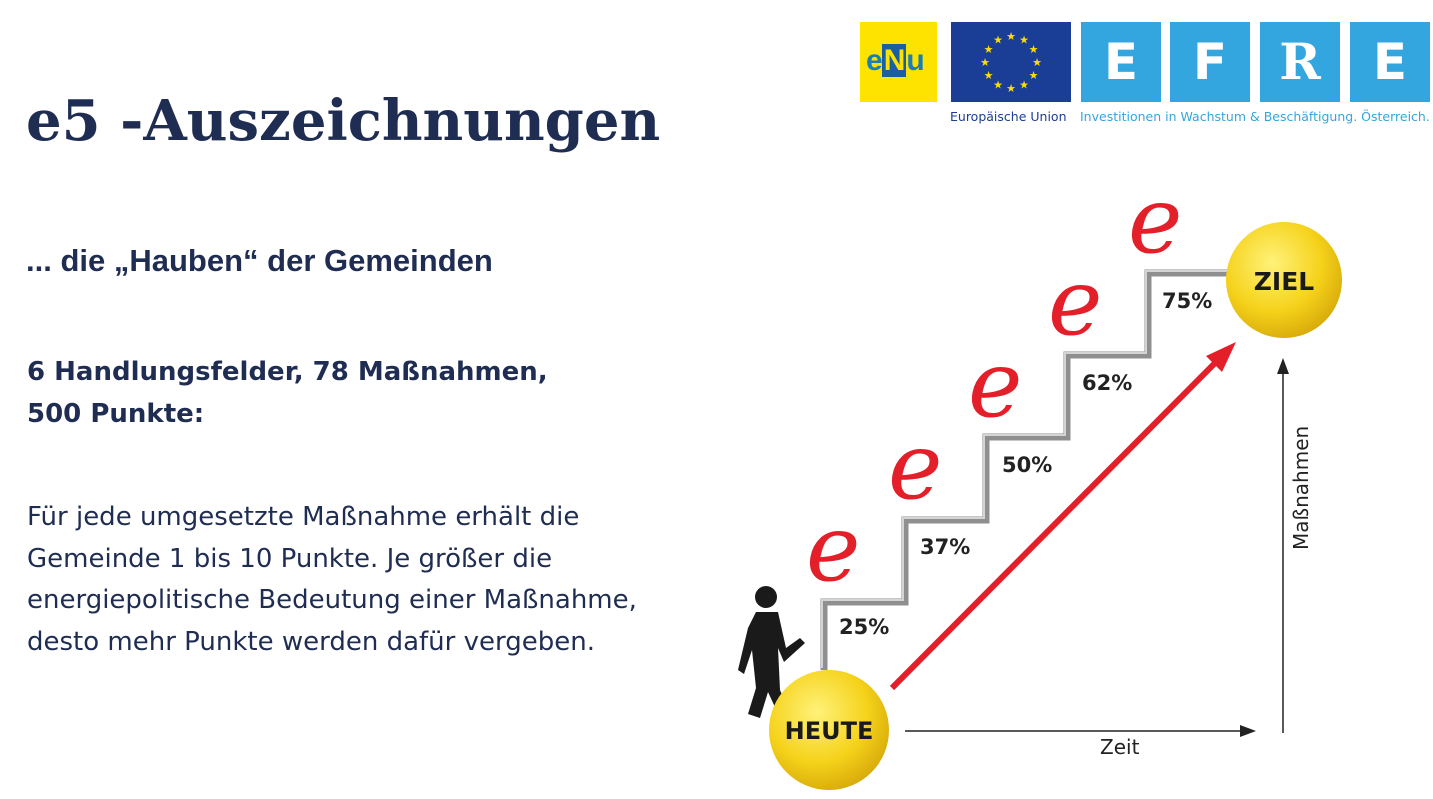 This screenshot has width=1433, height=799. Describe the element at coordinates (1248, 731) in the screenshot. I see `time-axis-arrow-icon` at that location.